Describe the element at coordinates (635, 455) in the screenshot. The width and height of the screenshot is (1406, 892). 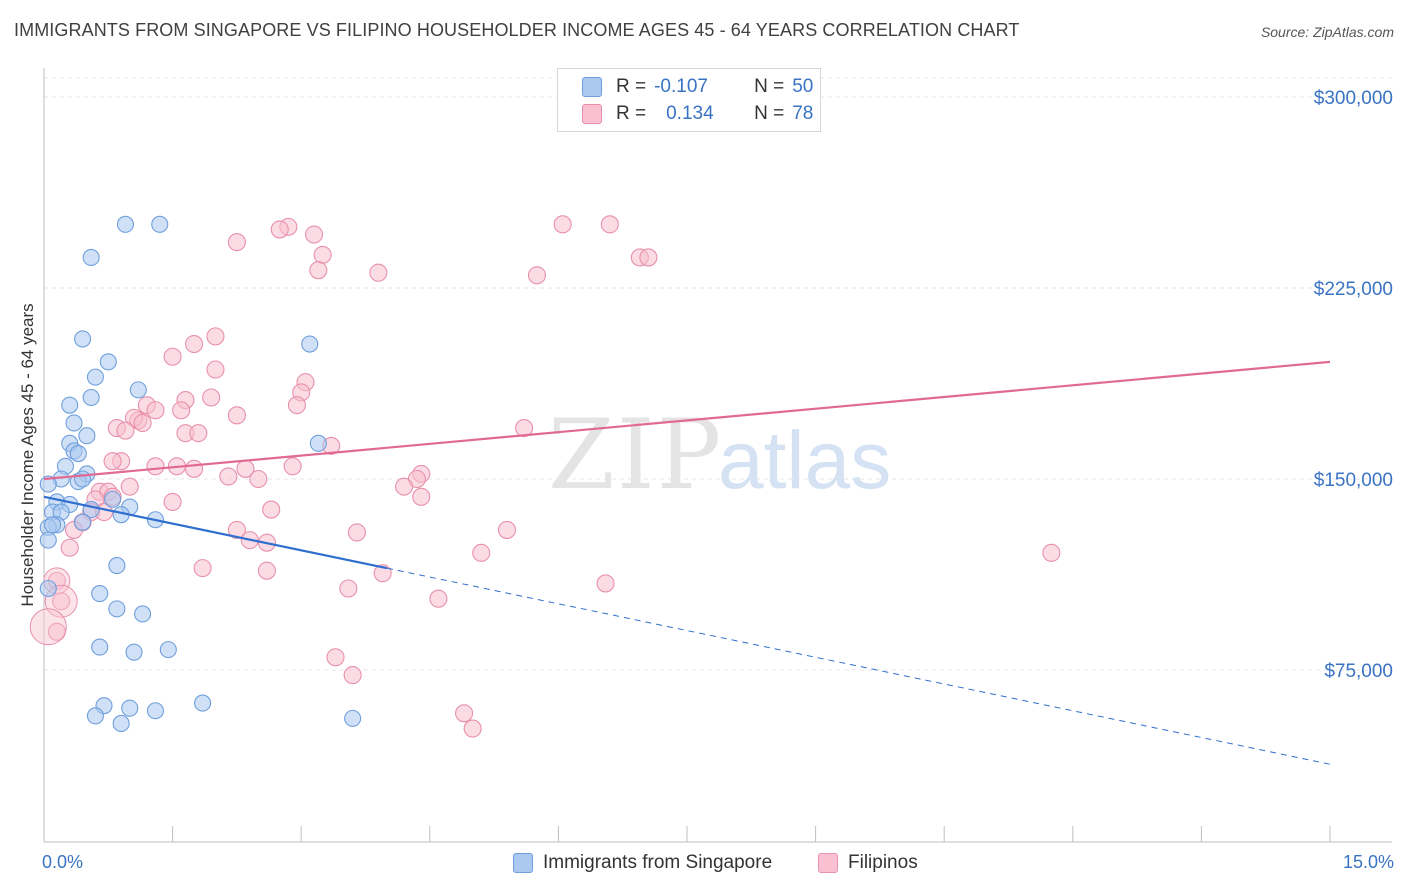
I see `watermark-zip: ZIP` at that location.